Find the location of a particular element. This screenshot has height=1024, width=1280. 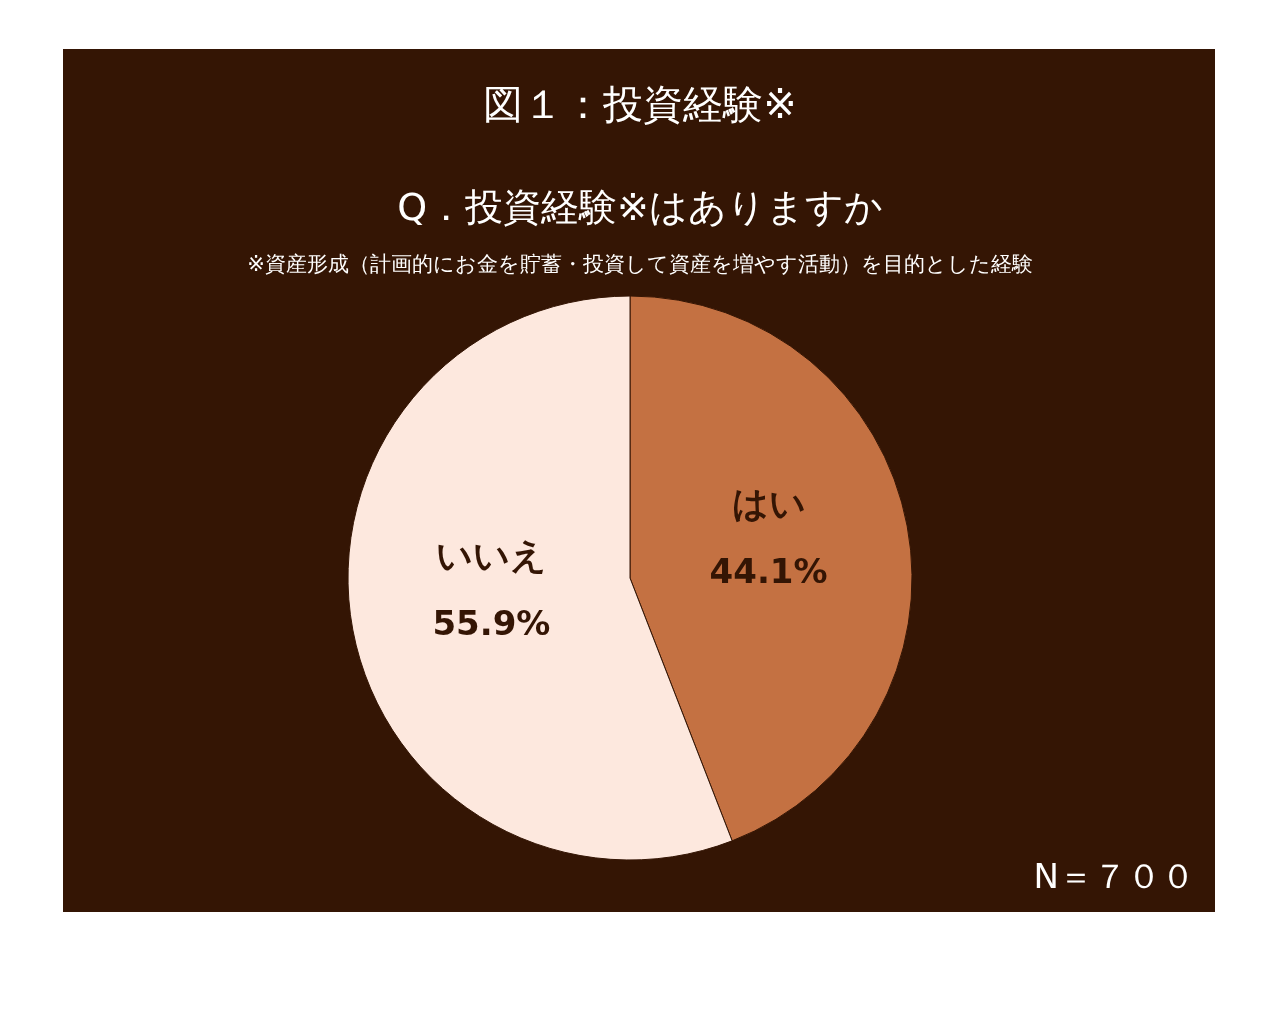

slice-label: いいえ is located at coordinates (491, 555).